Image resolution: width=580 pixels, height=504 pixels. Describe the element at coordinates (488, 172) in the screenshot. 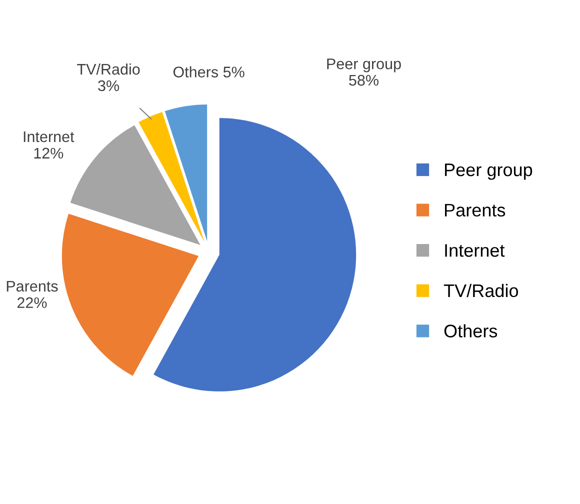

I see `legend-label: Peer group` at that location.